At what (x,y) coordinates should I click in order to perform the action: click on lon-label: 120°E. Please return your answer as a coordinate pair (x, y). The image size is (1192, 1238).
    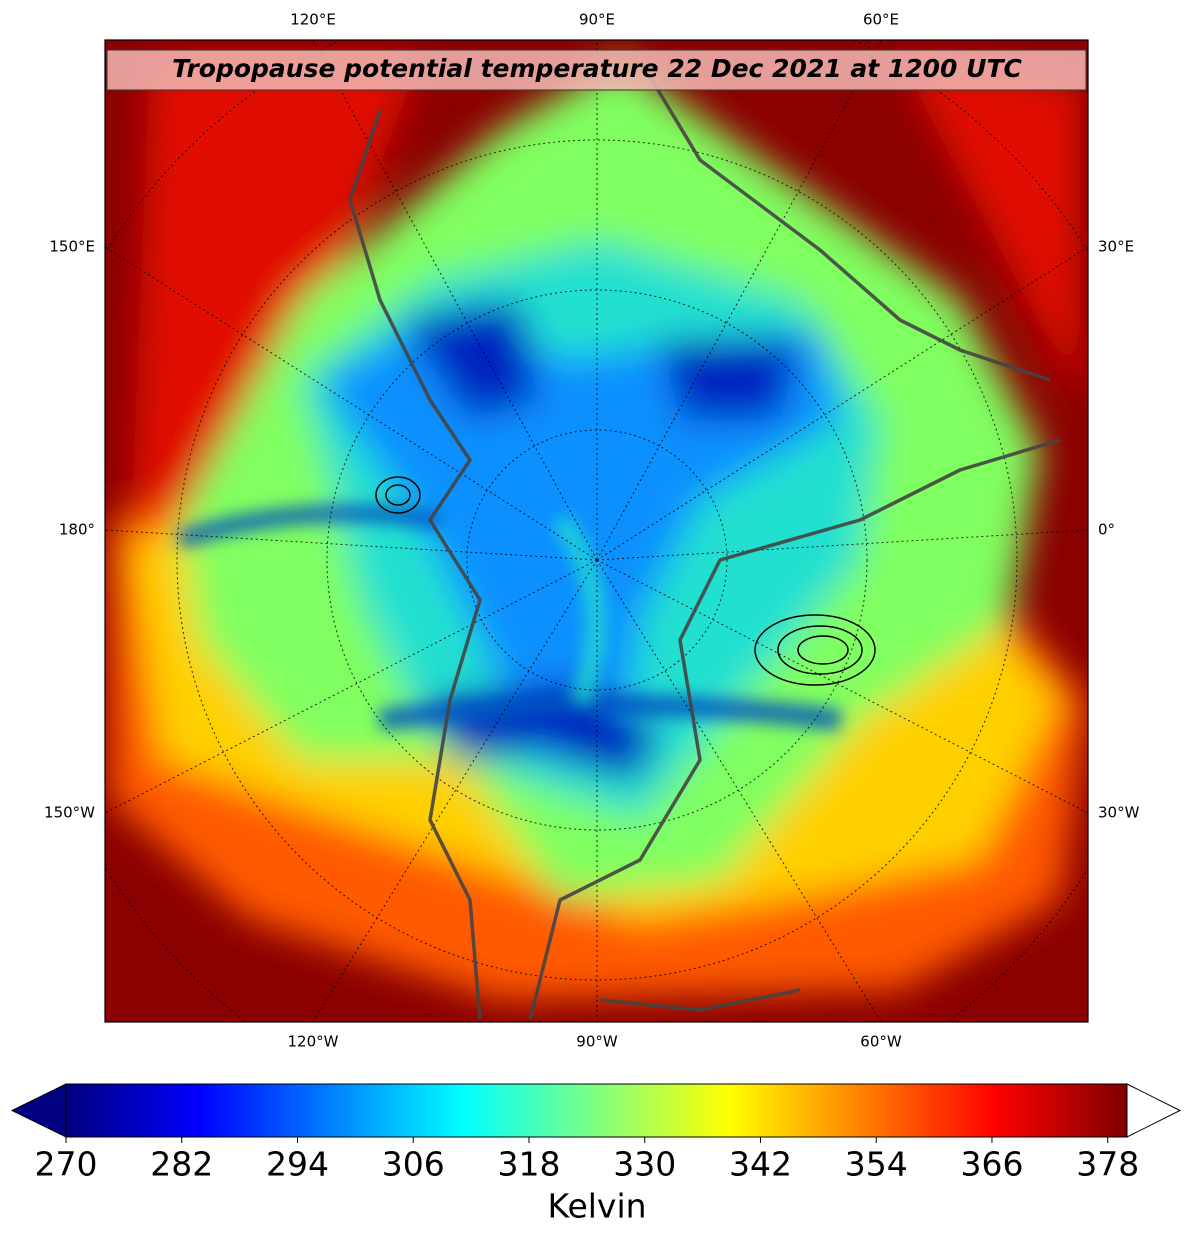
    Looking at the image, I should click on (313, 20).